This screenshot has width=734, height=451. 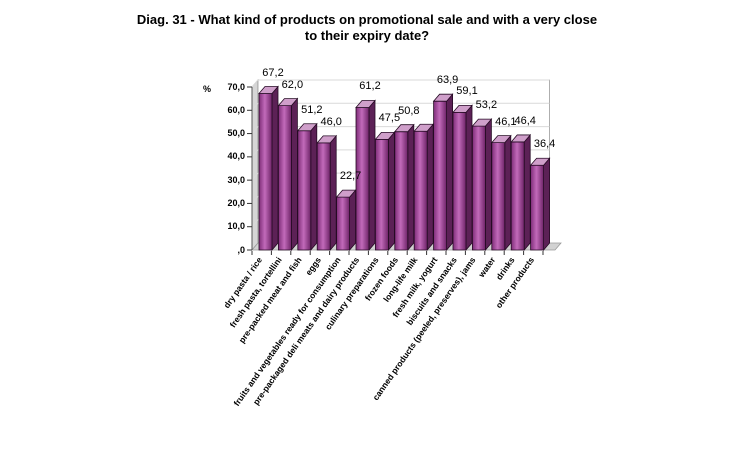 What do you see at coordinates (255, 165) in the screenshot?
I see `chart-left-wall` at bounding box center [255, 165].